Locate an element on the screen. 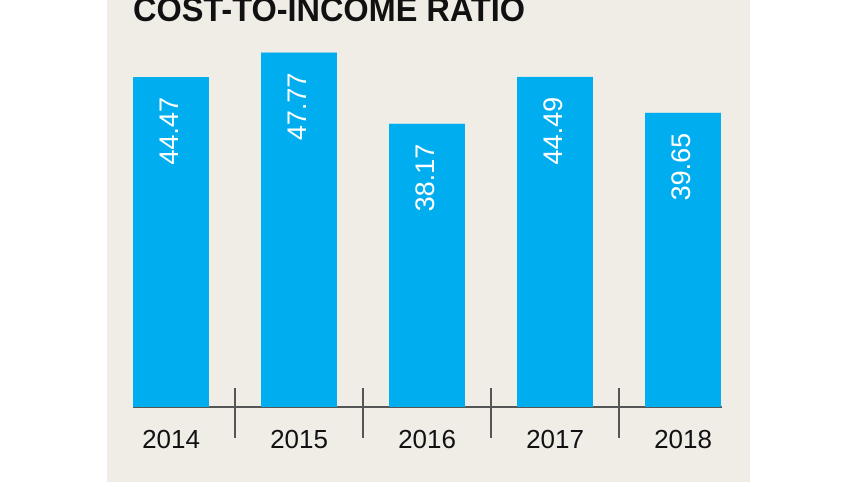  x-tick-label: 2015 is located at coordinates (299, 439).